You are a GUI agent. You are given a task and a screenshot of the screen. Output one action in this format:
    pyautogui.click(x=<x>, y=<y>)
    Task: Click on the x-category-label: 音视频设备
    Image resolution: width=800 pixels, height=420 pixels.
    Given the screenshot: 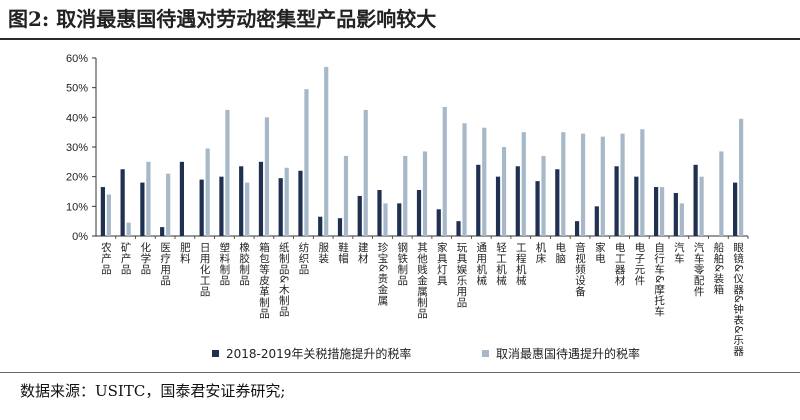 What is the action you would take?
    pyautogui.click(x=580, y=269)
    